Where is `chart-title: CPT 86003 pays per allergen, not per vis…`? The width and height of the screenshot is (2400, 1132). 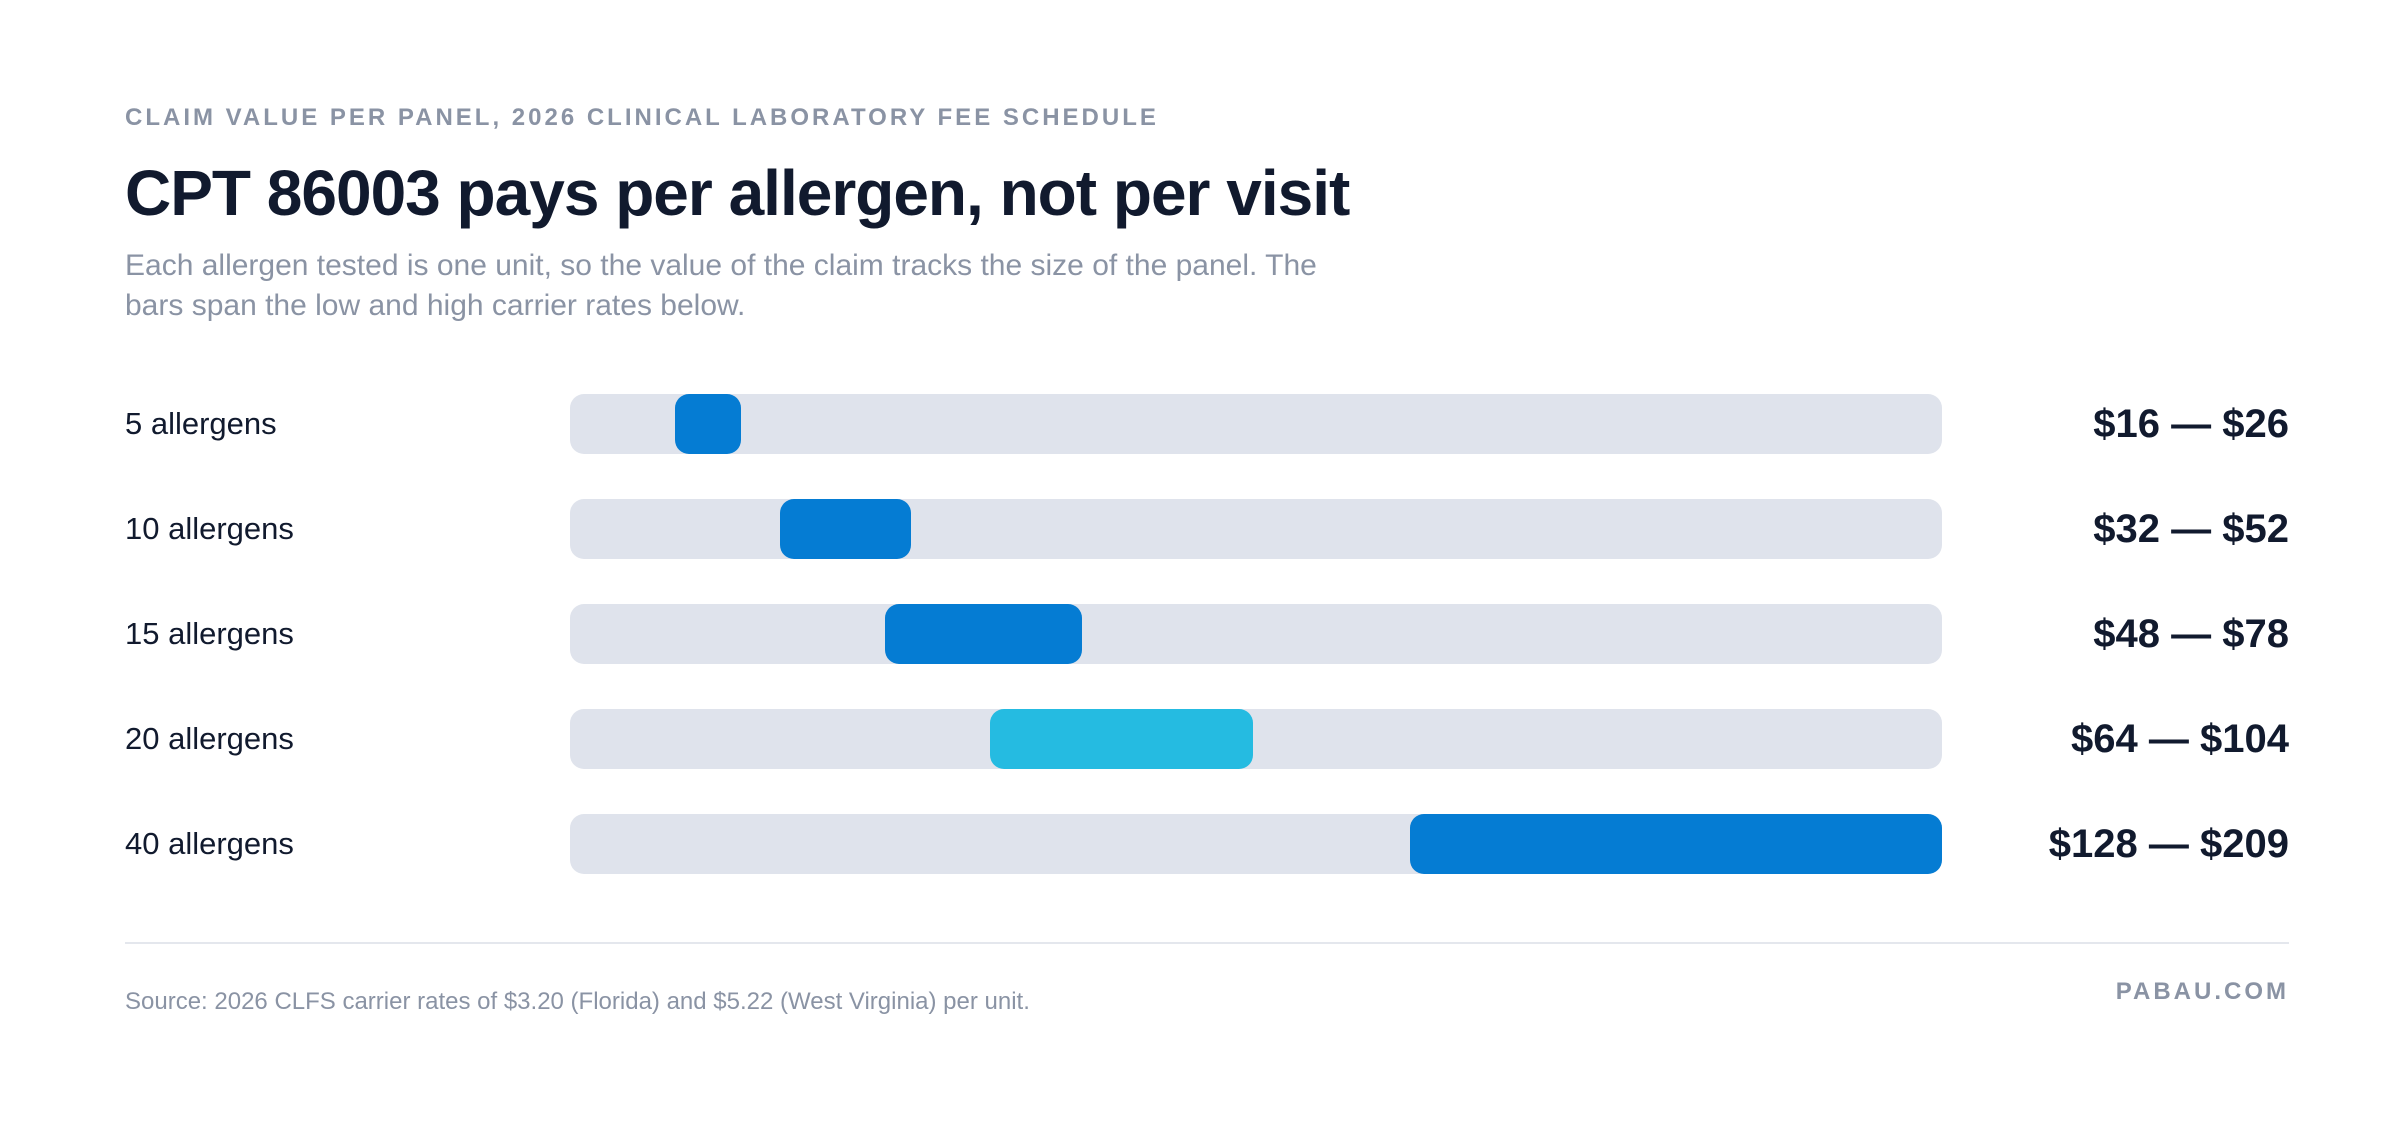 chart-title: CPT 86003 pays per allergen, not per vis… is located at coordinates (737, 193).